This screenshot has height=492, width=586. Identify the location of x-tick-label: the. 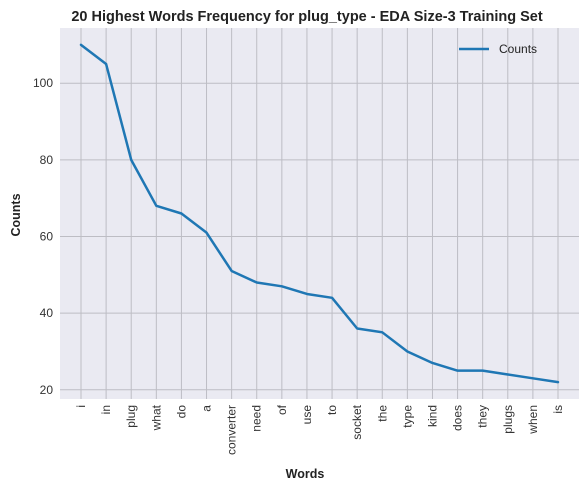
(382, 413).